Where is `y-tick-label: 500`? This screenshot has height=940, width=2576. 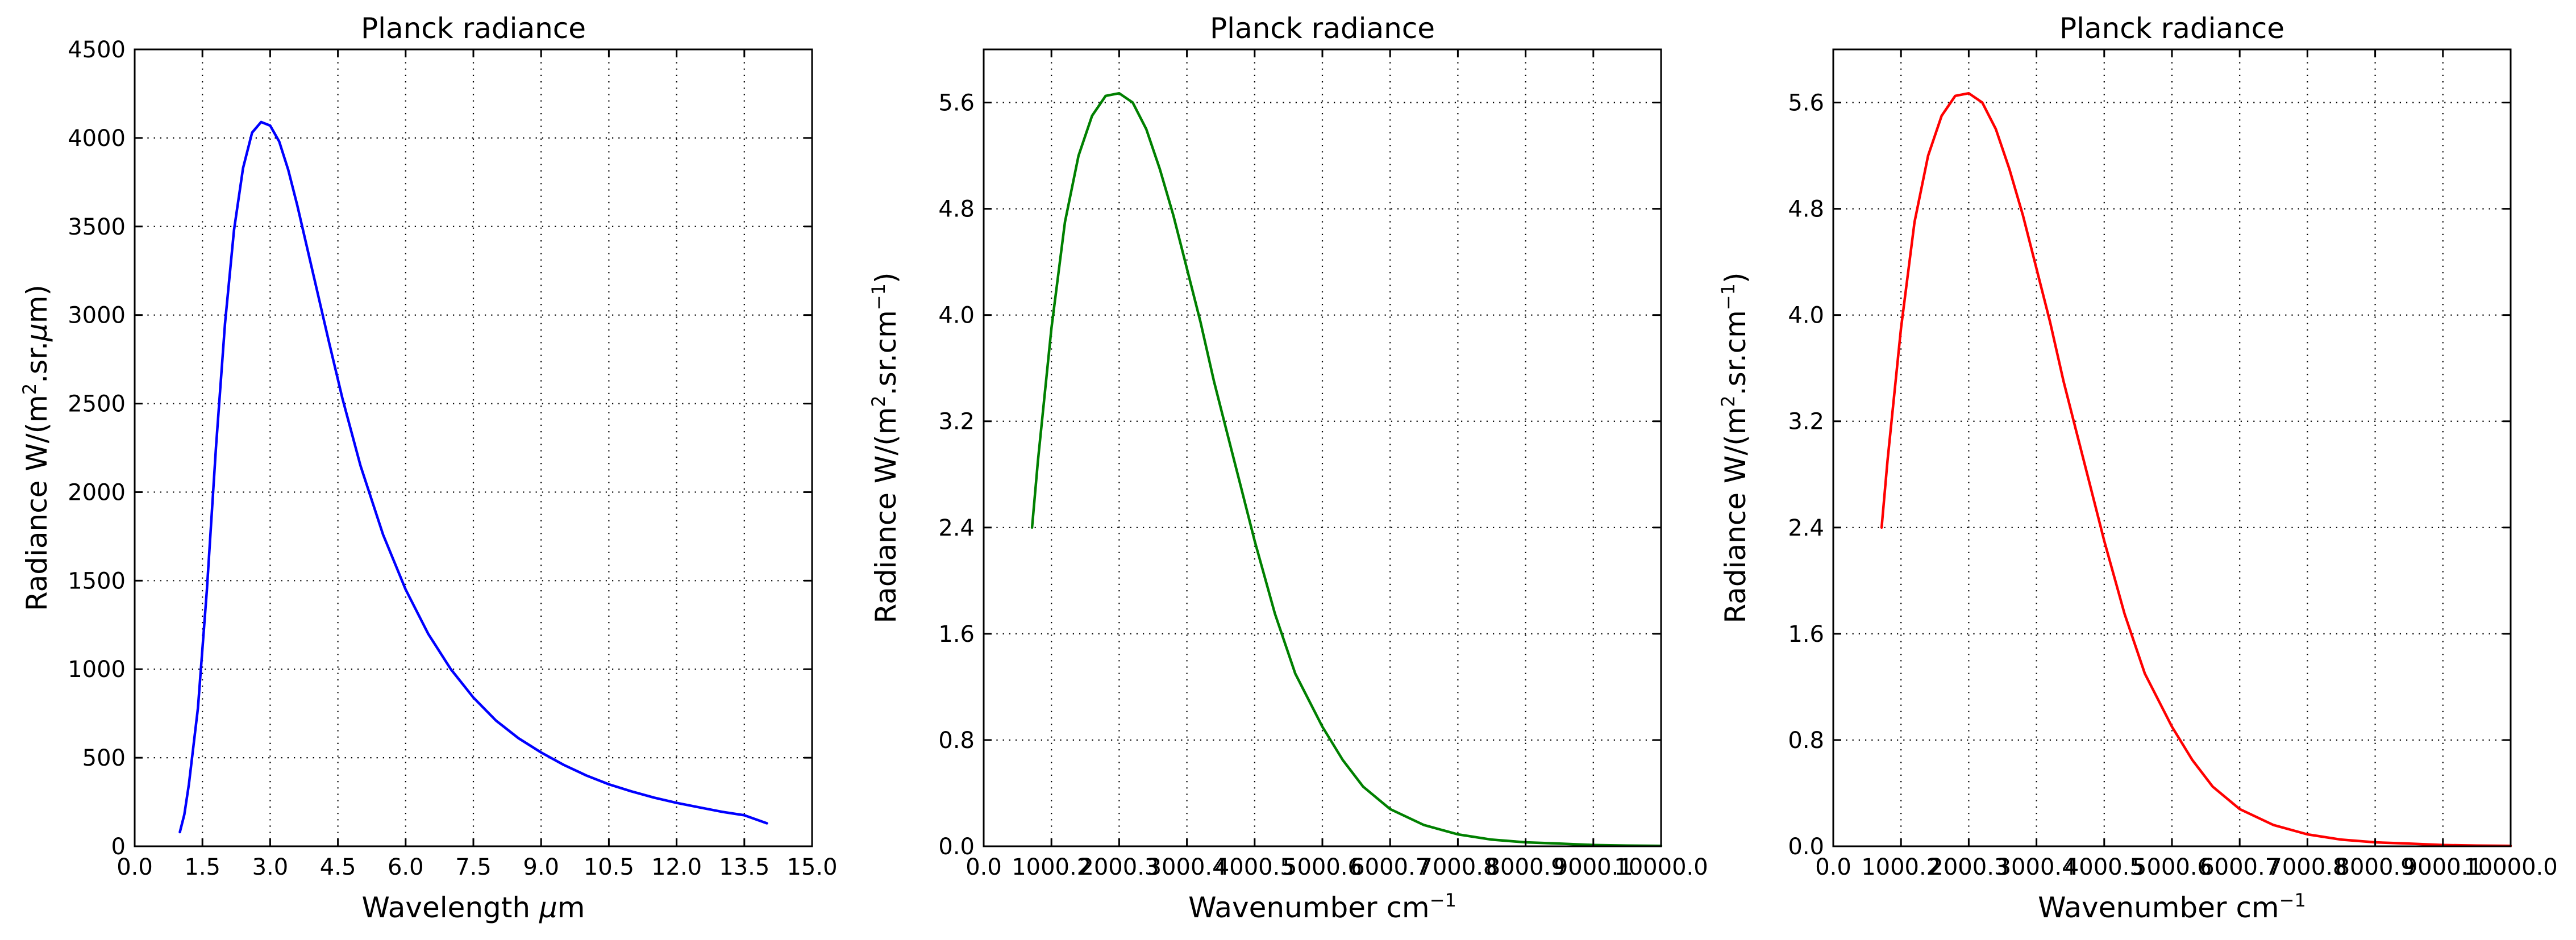 y-tick-label: 500 is located at coordinates (104, 758).